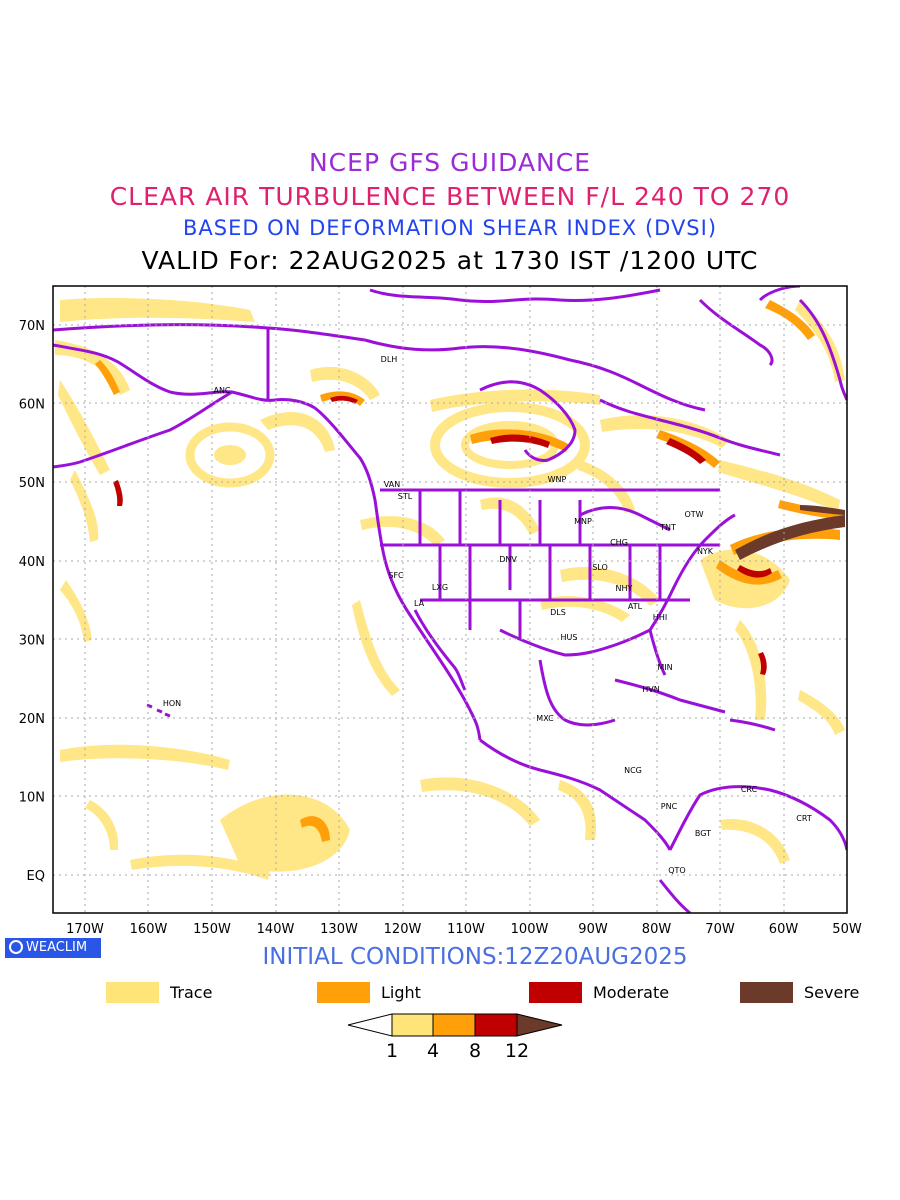  Describe the element at coordinates (36, 876) in the screenshot. I see `latitude-label: EQ` at that location.